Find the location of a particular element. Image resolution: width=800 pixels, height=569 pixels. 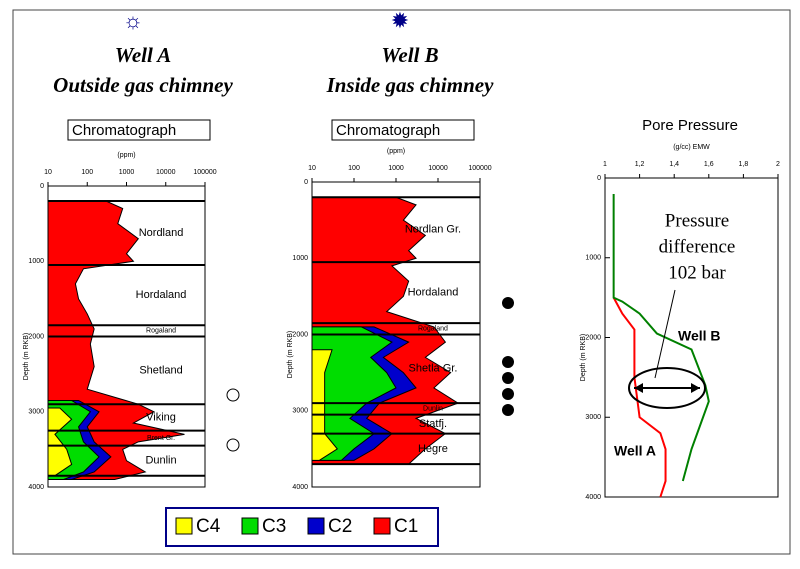

formation-label: Brent Gr. is located at coordinates (161, 438).